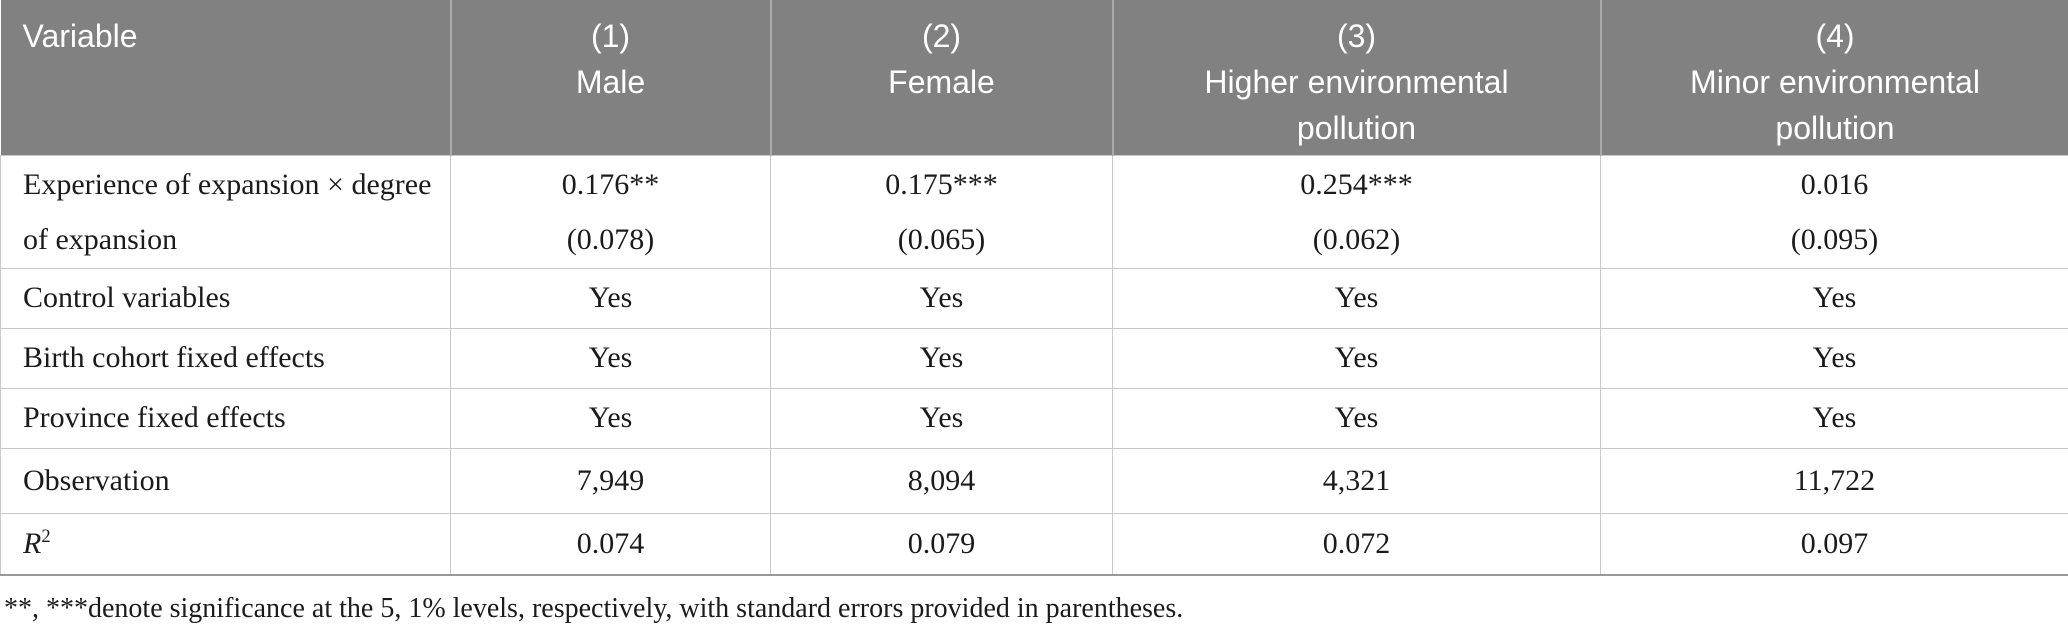  I want to click on cell-coef-higher-pollution: 0.254*** (0.062), so click(1356, 211).